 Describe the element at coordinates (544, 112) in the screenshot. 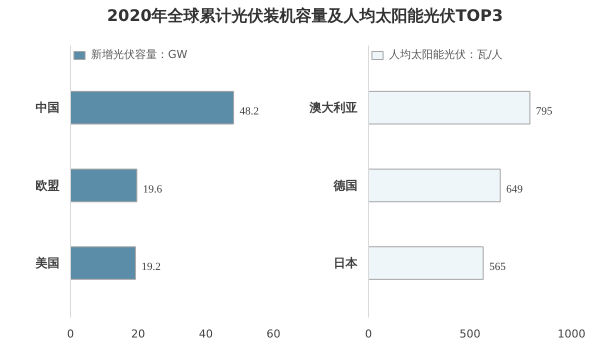

I see `data-label: 795` at that location.